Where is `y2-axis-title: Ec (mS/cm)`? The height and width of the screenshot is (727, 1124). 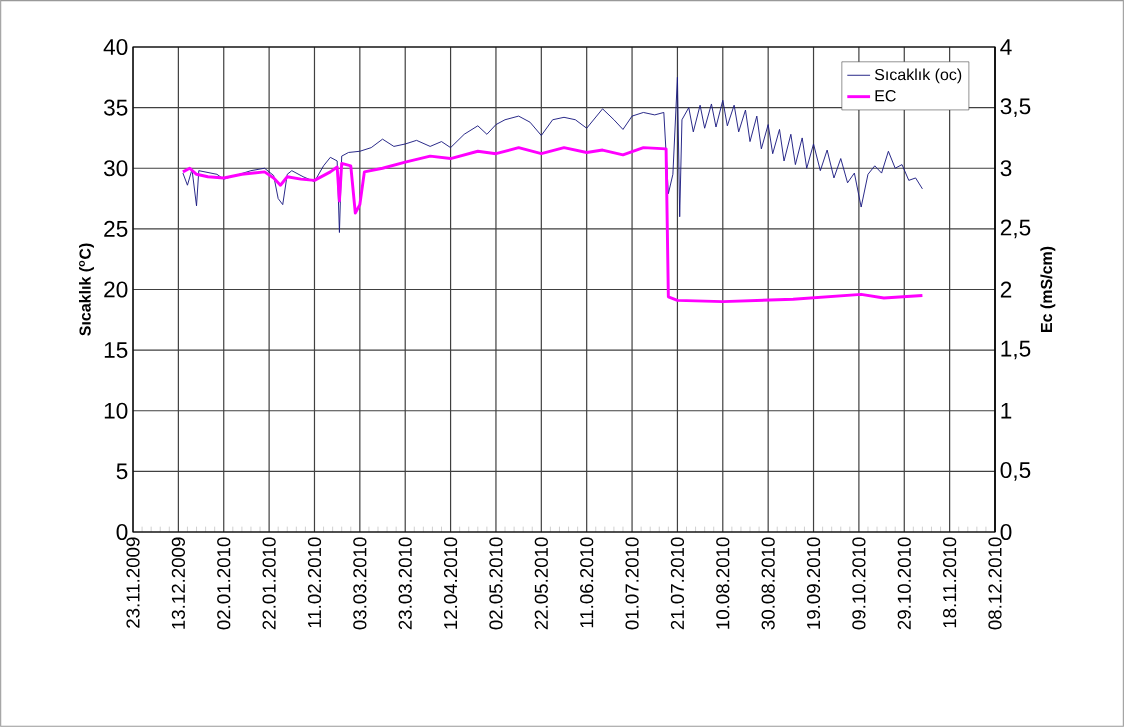 y2-axis-title: Ec (mS/cm) is located at coordinates (1048, 289).